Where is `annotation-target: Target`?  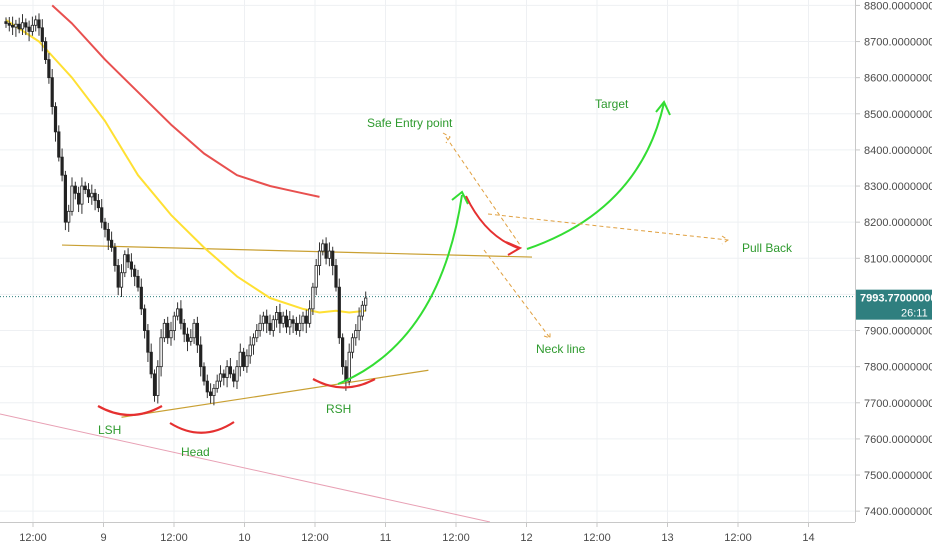 annotation-target: Target is located at coordinates (612, 104).